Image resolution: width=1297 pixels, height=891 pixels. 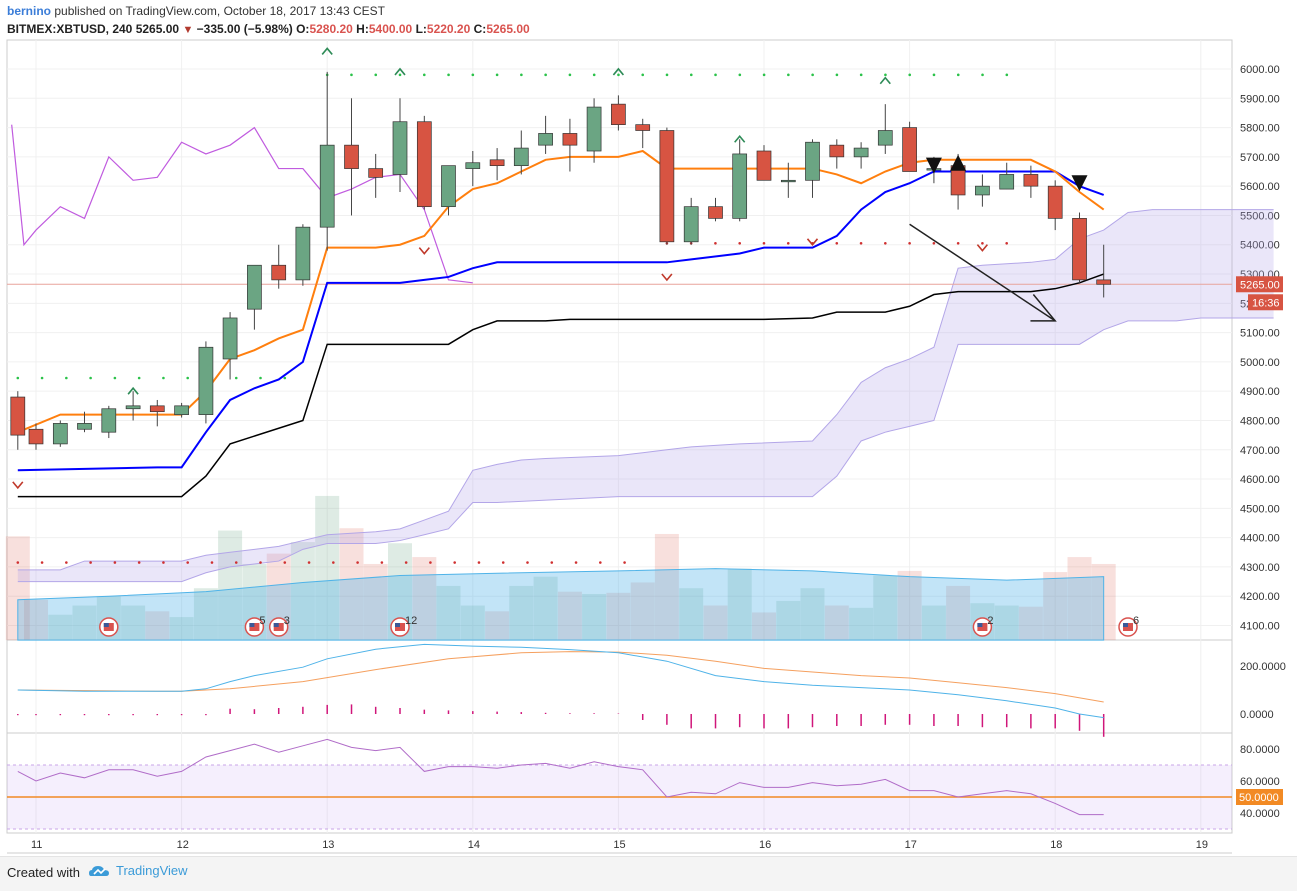 I want to click on open-value: 5280.20, so click(x=331, y=29).